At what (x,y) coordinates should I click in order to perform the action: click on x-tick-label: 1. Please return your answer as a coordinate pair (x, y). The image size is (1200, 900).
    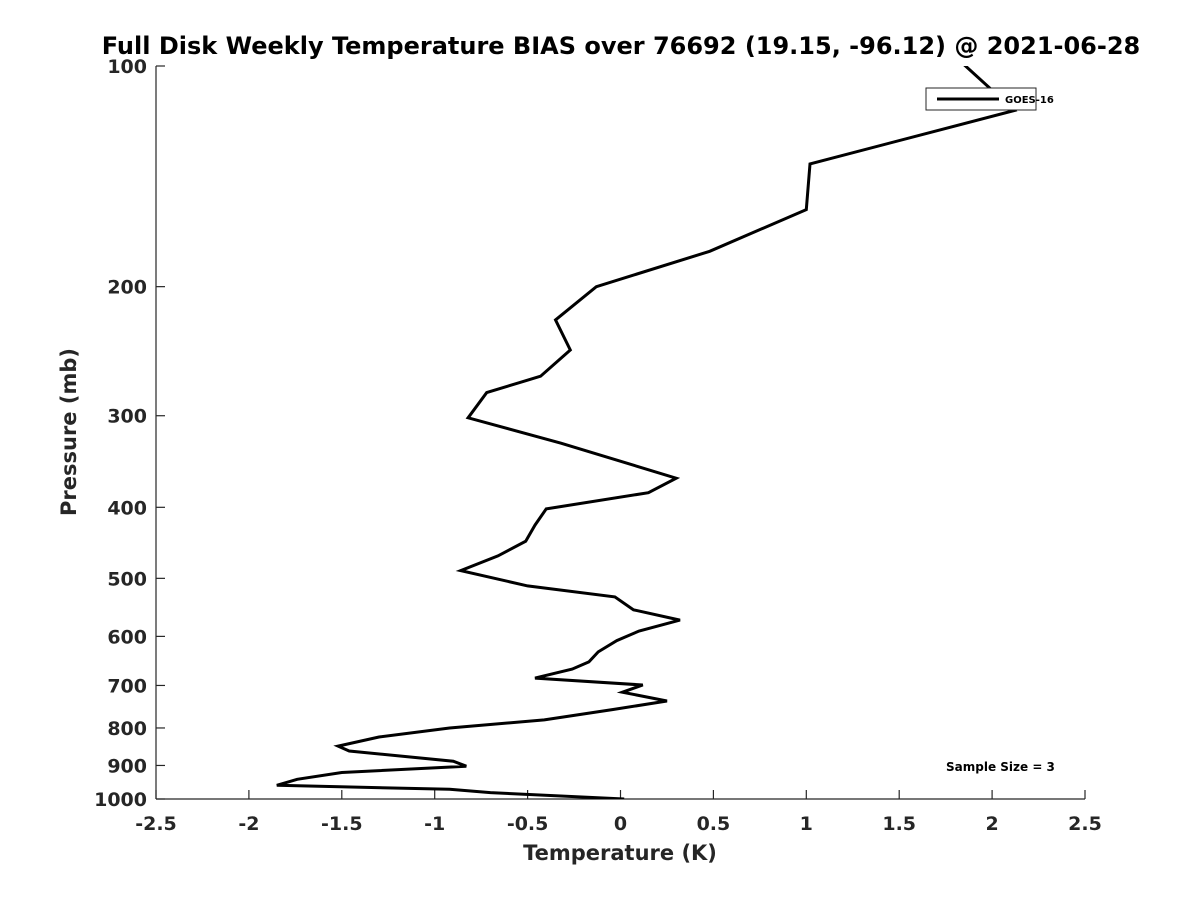
    Looking at the image, I should click on (806, 824).